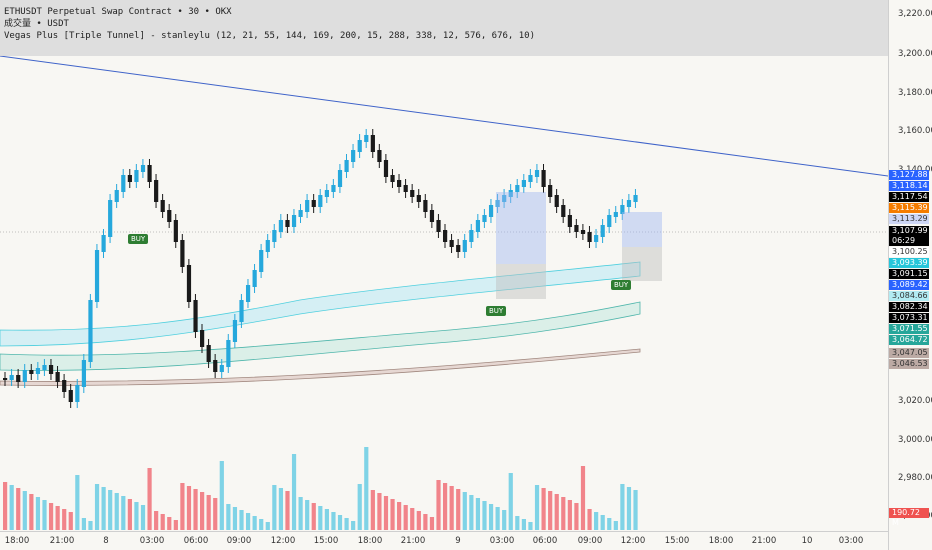  Describe the element at coordinates (909, 208) in the screenshot. I see `price-tag: 3,115.39` at that location.